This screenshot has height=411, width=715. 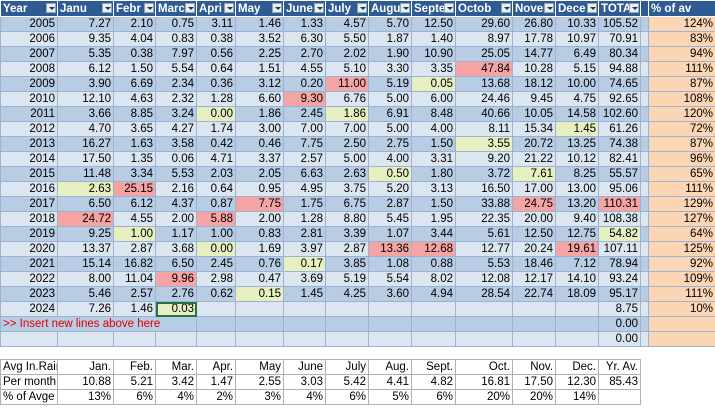 I want to click on rain-cell: 3.55, so click(x=484, y=144).